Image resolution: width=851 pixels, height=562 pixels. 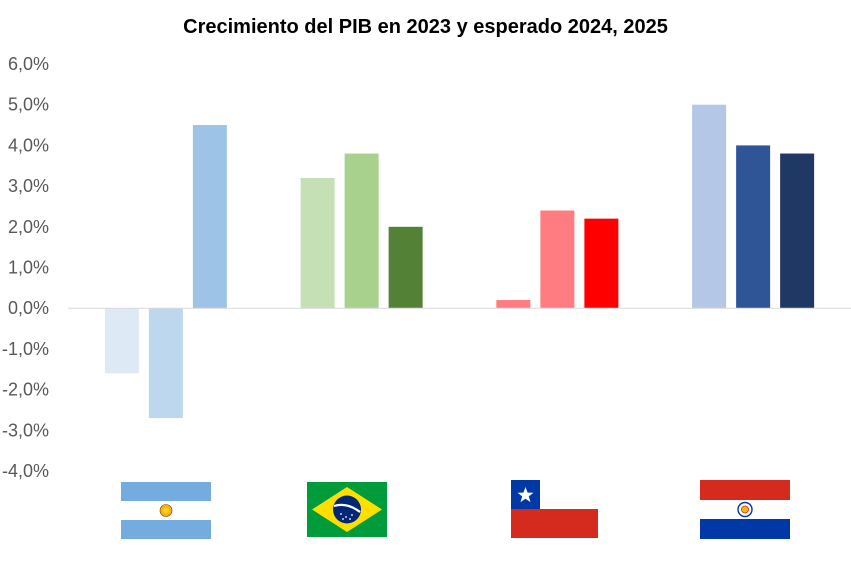 What do you see at coordinates (745, 509) in the screenshot?
I see `paraguay-flag` at bounding box center [745, 509].